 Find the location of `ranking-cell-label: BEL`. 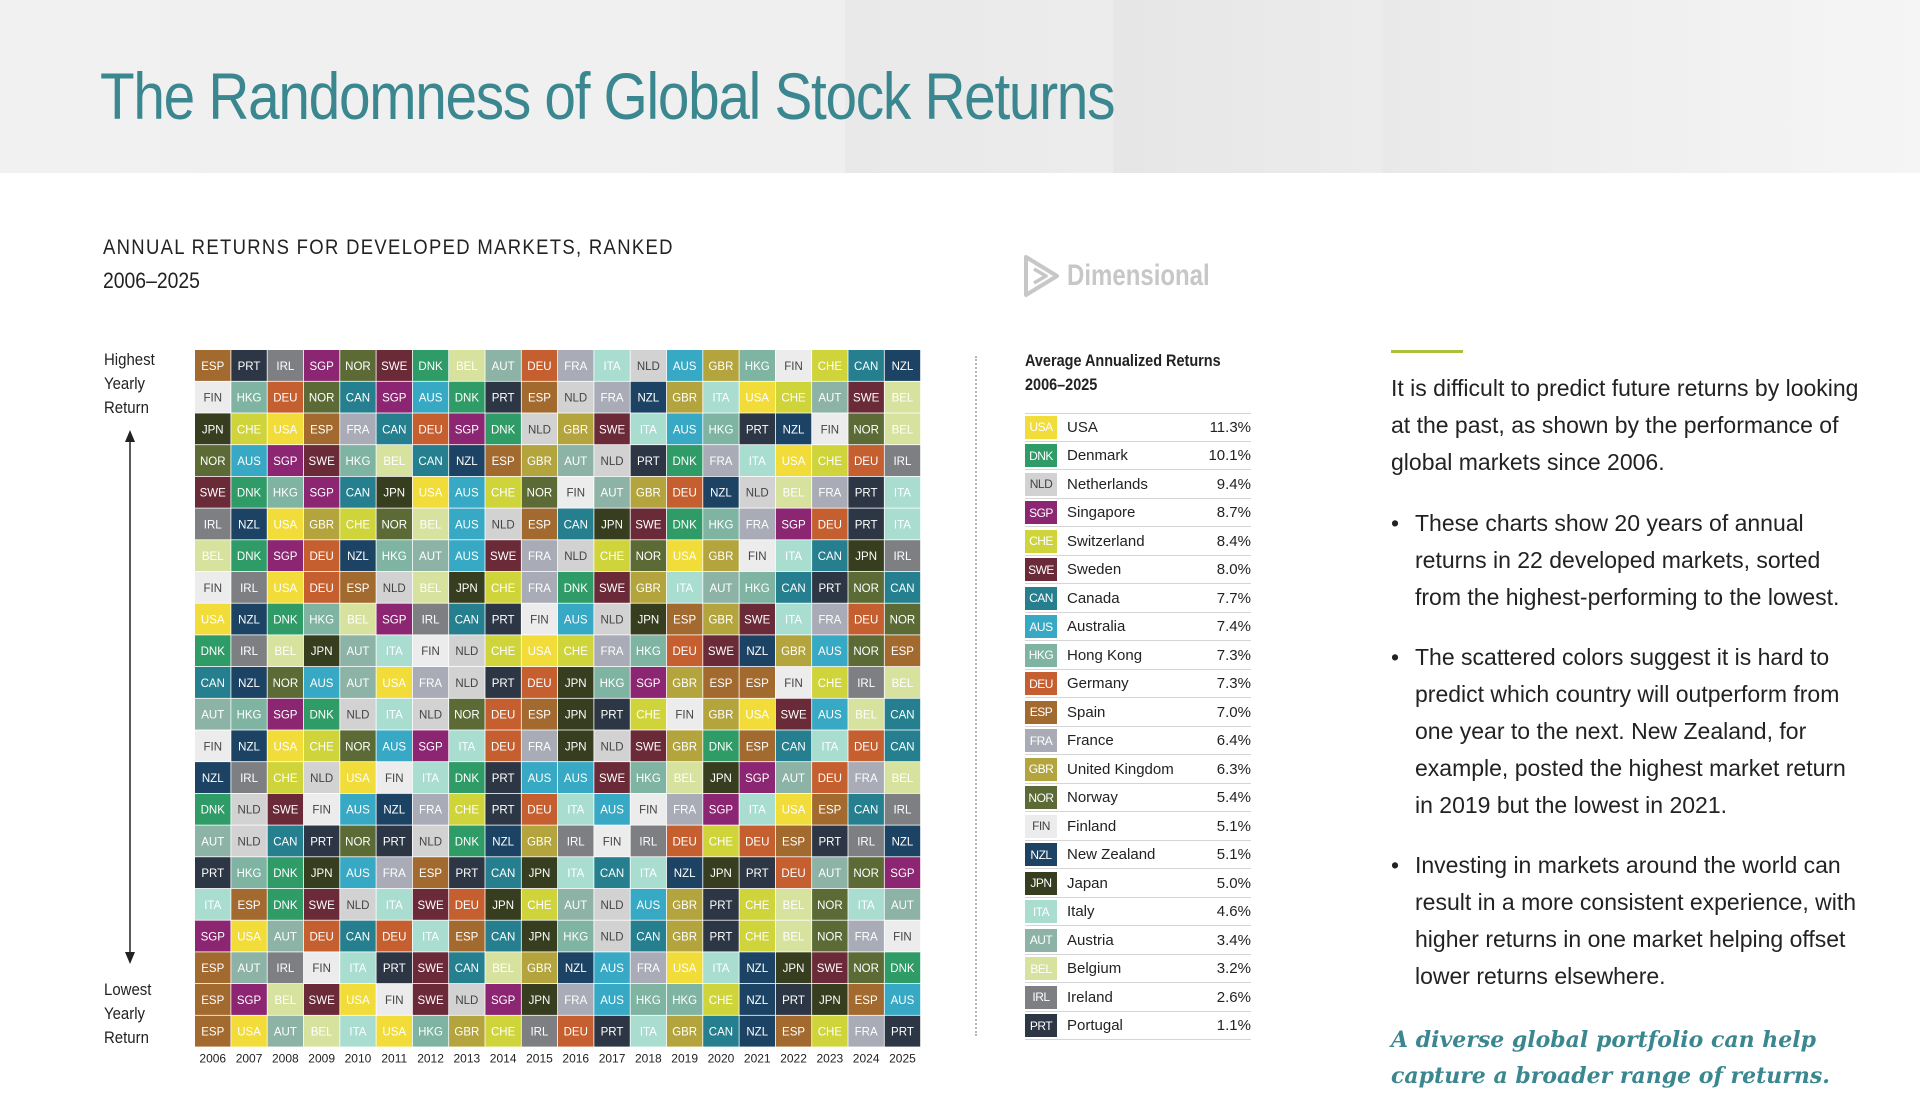

ranking-cell-label: BEL is located at coordinates (213, 557).